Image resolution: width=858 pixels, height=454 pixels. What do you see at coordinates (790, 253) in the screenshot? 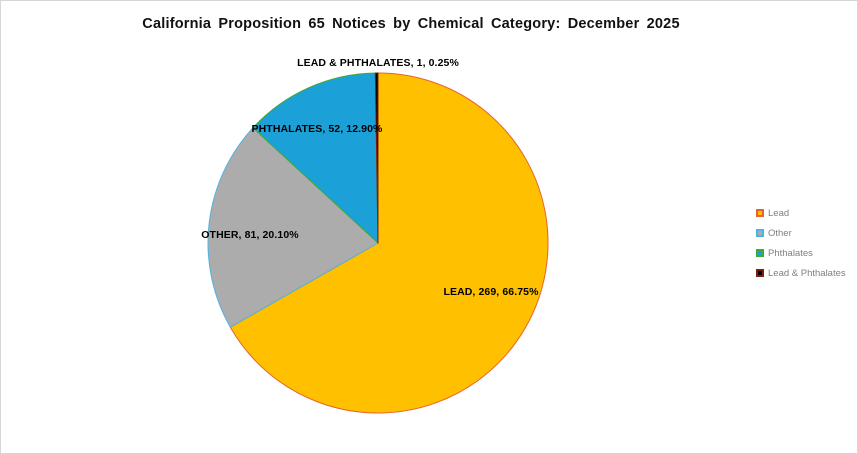
I see `legend-label-phthalates: Phthalates` at bounding box center [790, 253].